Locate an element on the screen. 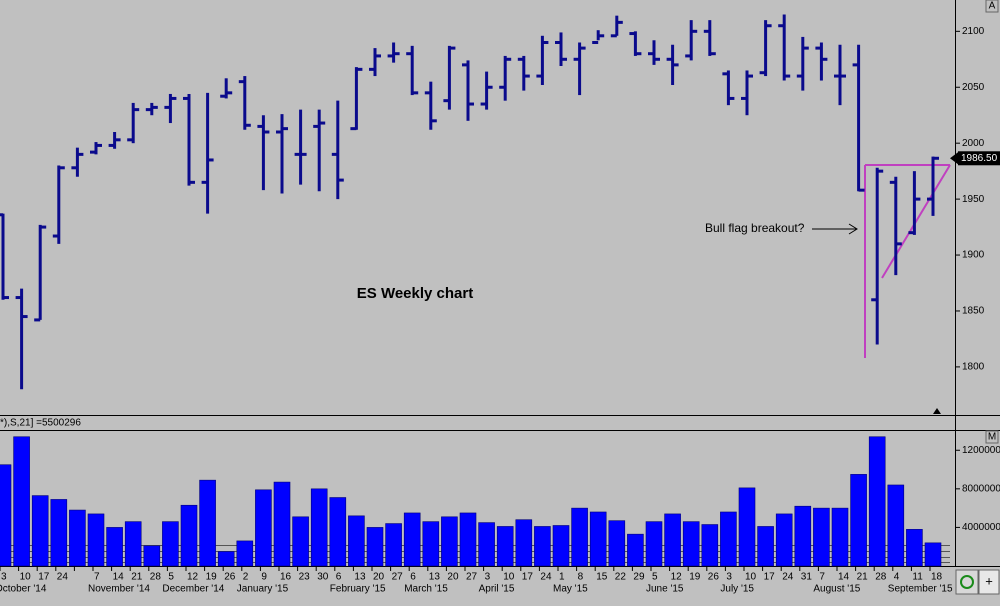  annotation: Bull flag breakout? is located at coordinates (755, 228).